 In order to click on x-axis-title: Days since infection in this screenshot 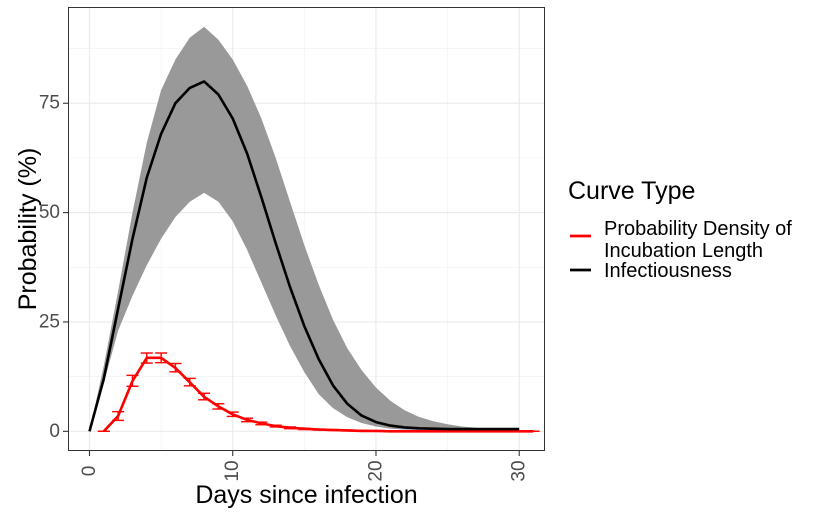, I will do `click(306, 495)`.